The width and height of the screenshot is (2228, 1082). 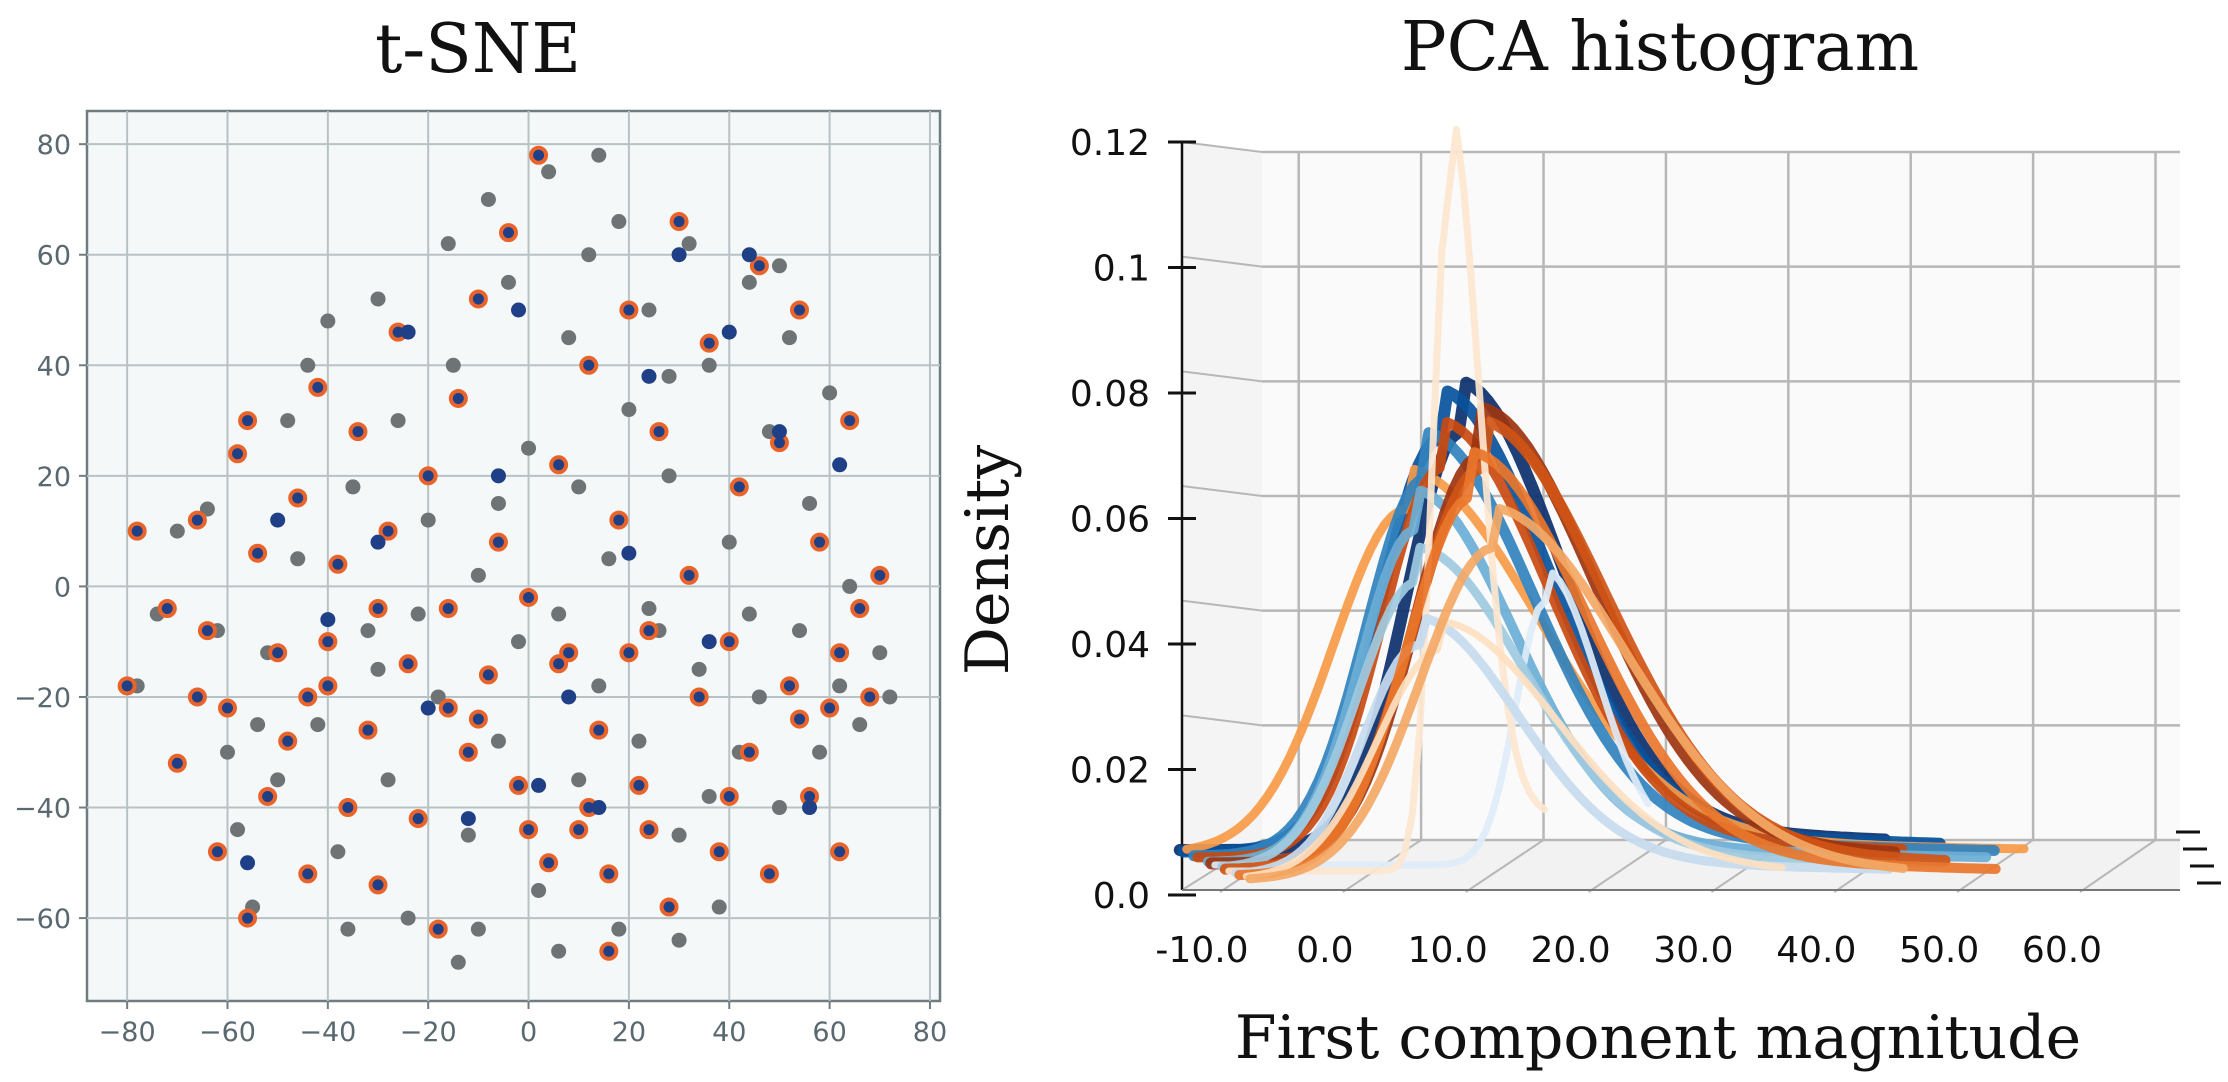 What do you see at coordinates (2118, 866) in the screenshot?
I see `pca-floor-gridline` at bounding box center [2118, 866].